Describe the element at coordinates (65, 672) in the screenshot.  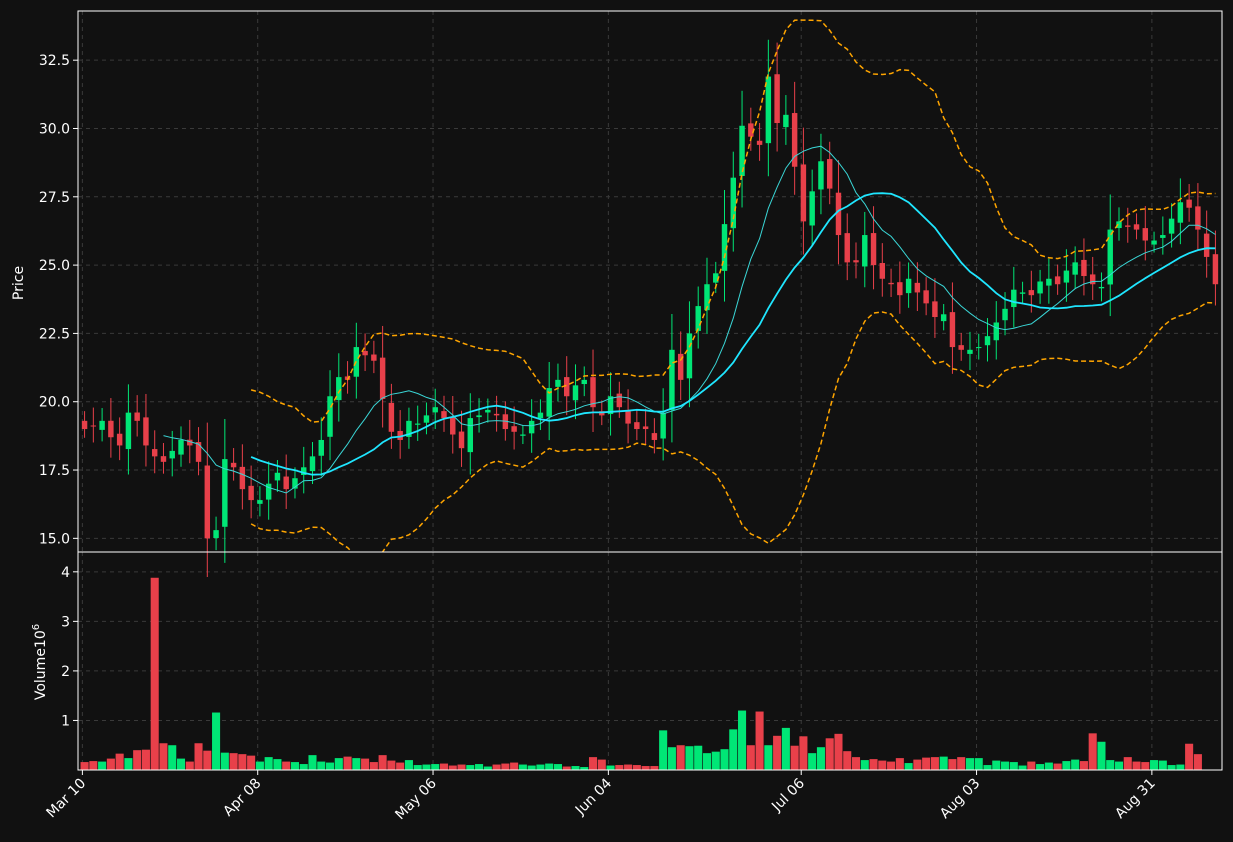
I see `volume-tick-label: 2` at that location.